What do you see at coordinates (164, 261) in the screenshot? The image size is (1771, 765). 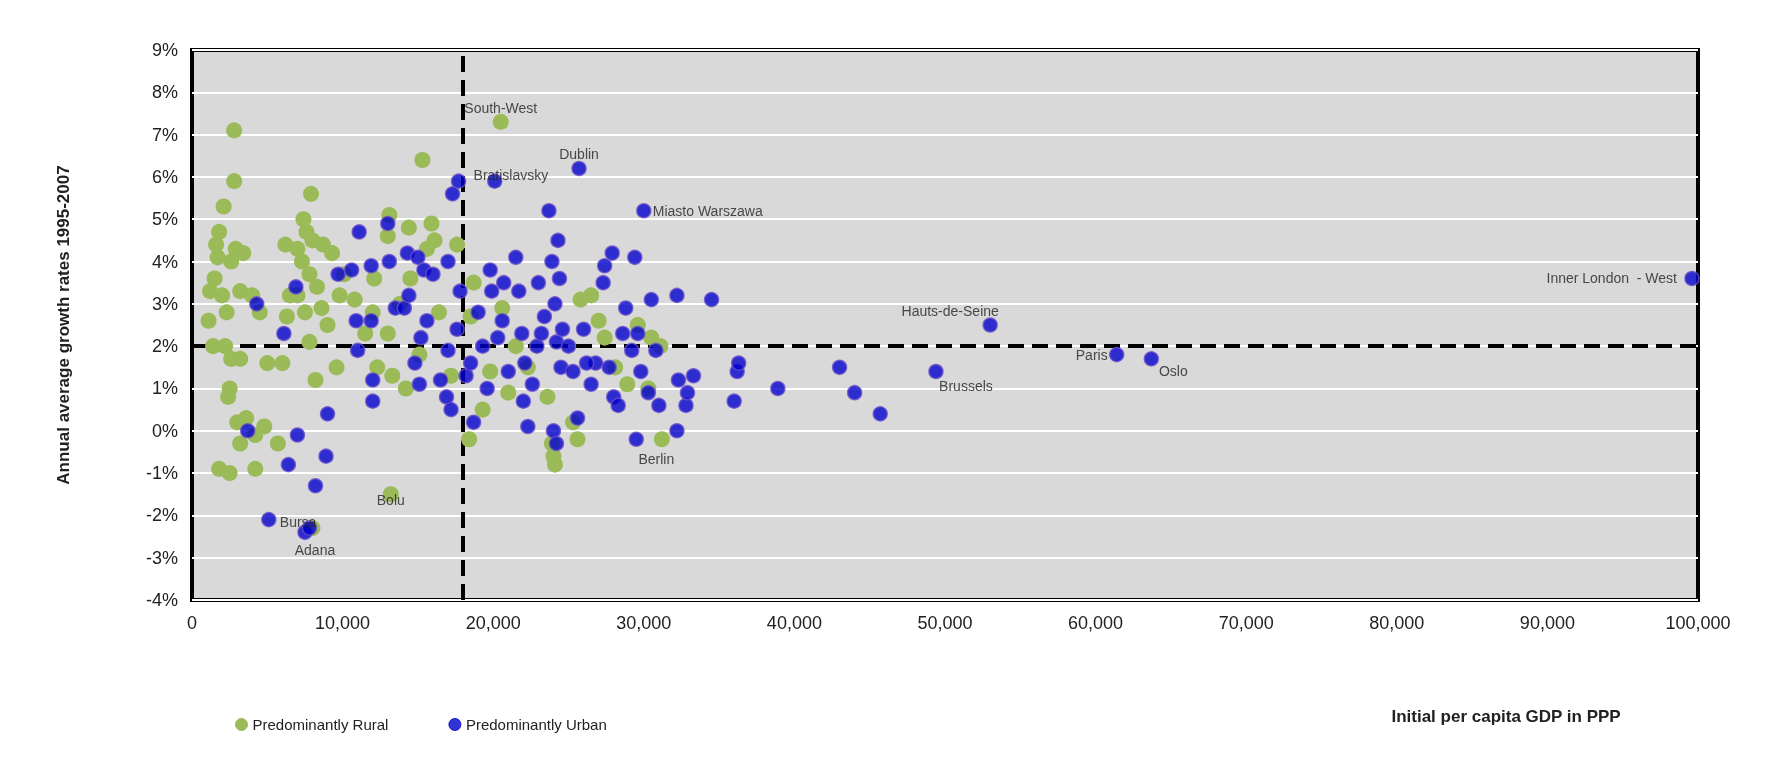 I see `y-tick-label: 4%` at bounding box center [164, 261].